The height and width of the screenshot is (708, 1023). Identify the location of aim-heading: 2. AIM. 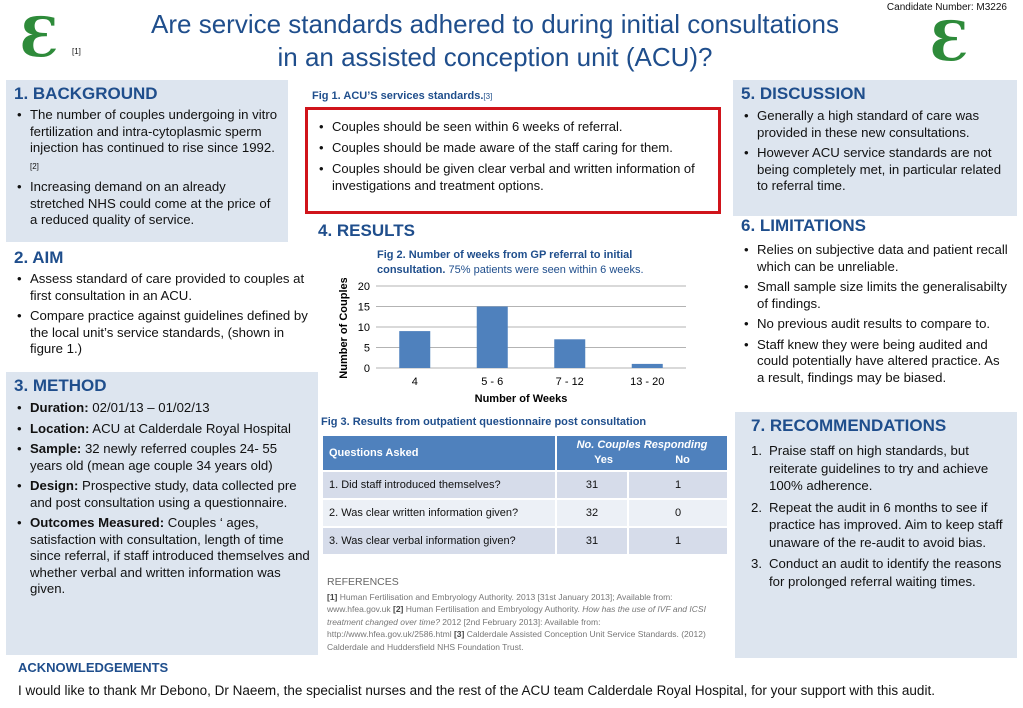
(39, 257).